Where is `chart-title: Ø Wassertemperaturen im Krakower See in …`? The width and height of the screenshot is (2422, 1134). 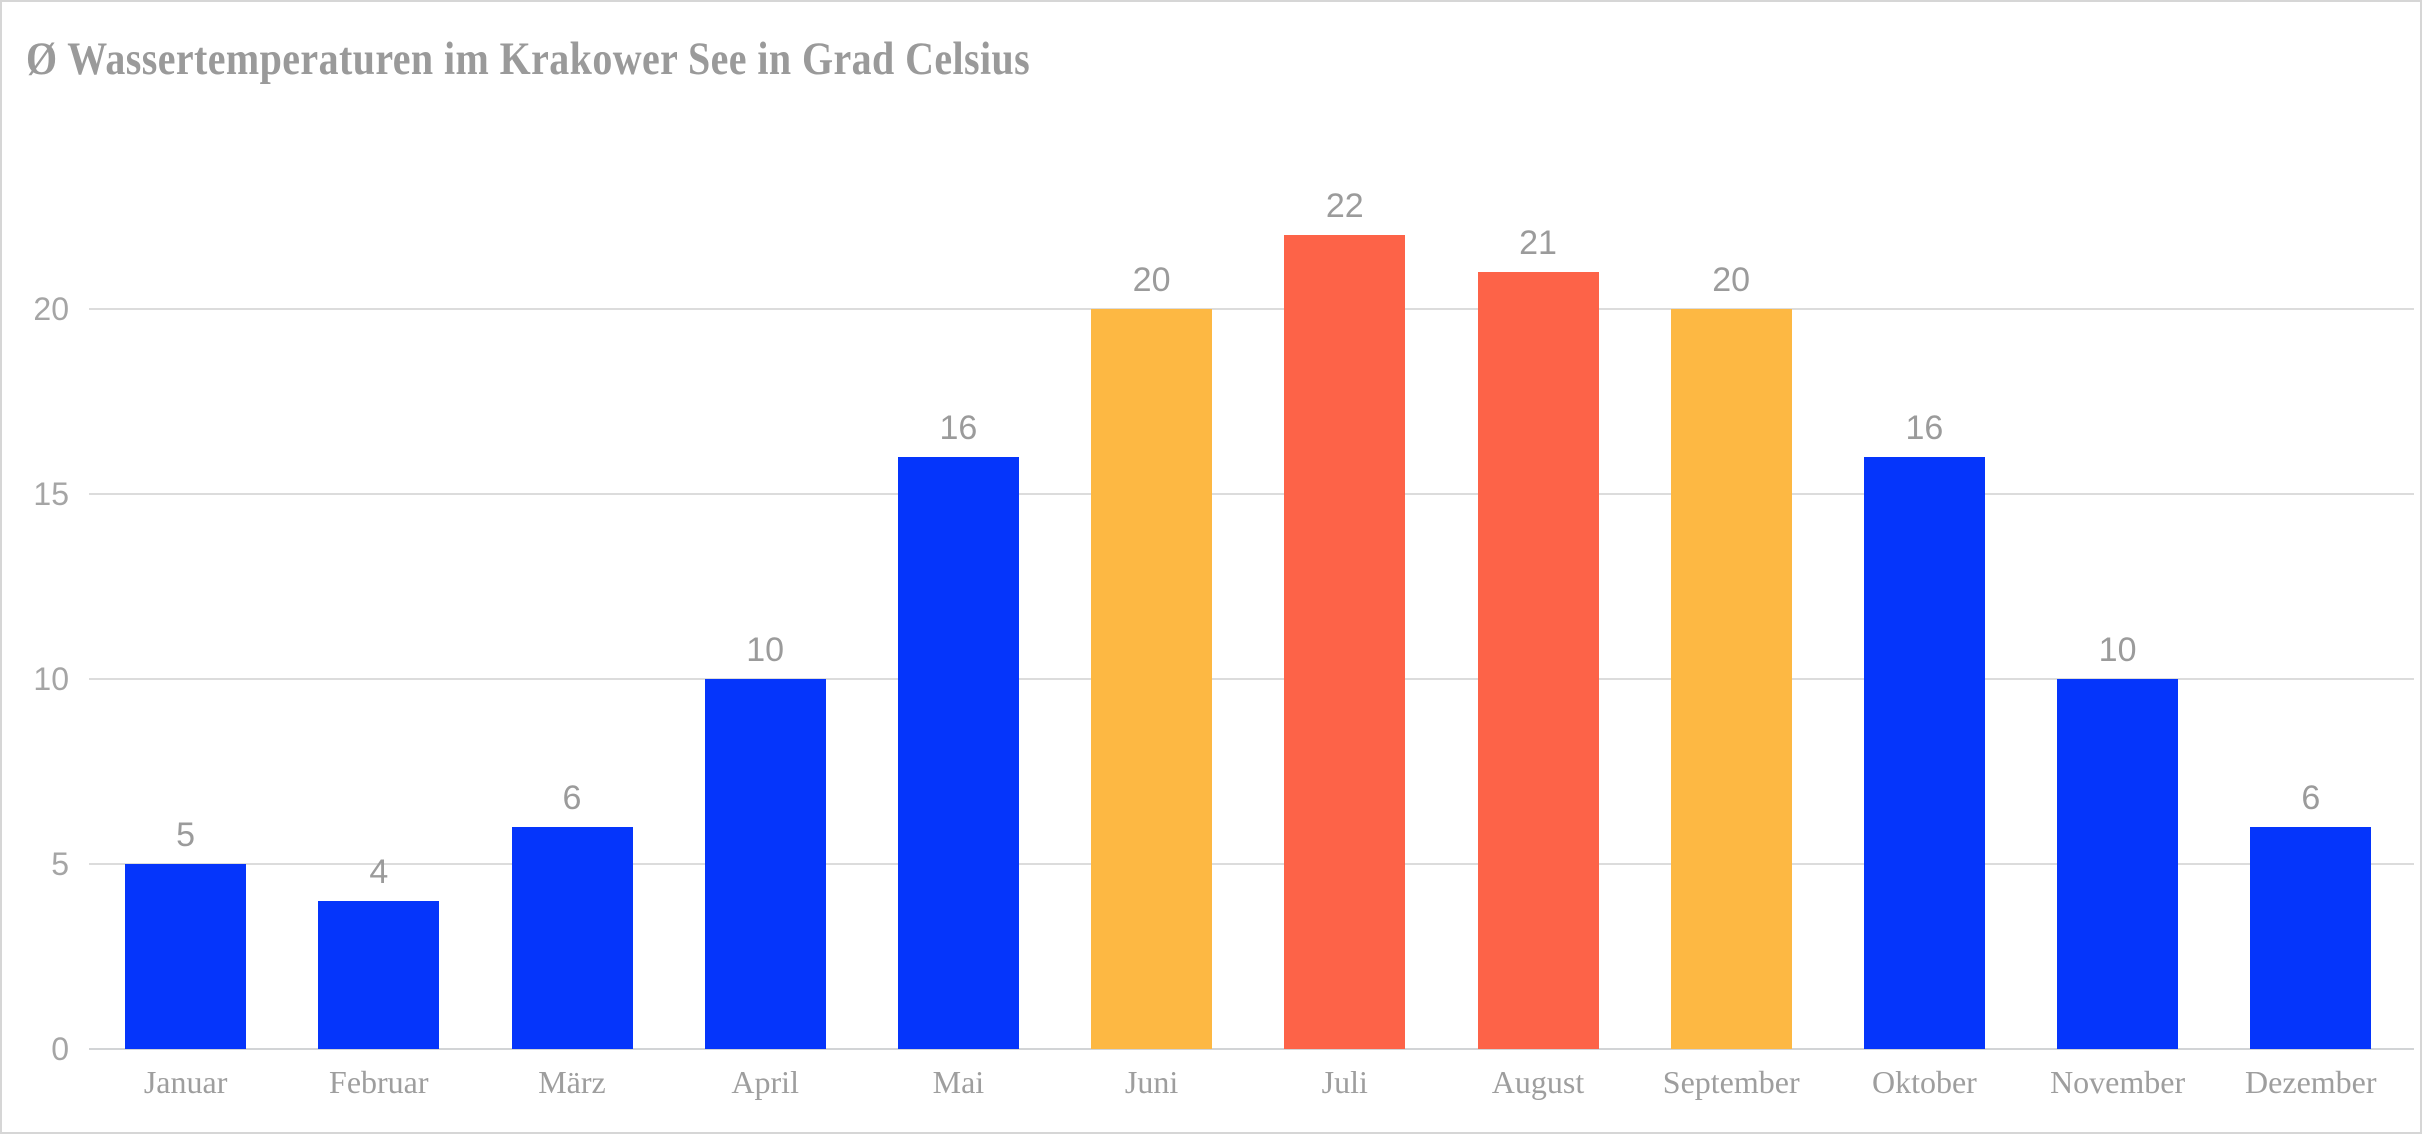
chart-title: Ø Wassertemperaturen im Krakower See in … is located at coordinates (528, 59).